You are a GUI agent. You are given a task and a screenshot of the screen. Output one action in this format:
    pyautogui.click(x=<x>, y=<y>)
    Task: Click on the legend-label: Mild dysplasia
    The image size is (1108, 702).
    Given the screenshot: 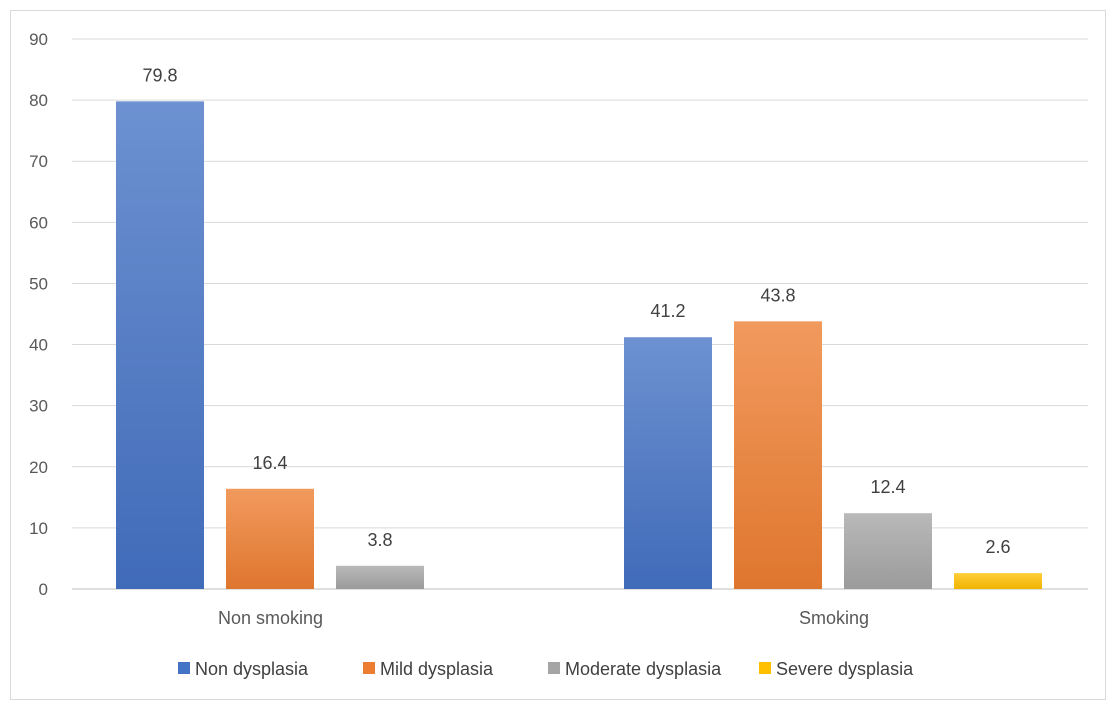 What is the action you would take?
    pyautogui.click(x=437, y=669)
    